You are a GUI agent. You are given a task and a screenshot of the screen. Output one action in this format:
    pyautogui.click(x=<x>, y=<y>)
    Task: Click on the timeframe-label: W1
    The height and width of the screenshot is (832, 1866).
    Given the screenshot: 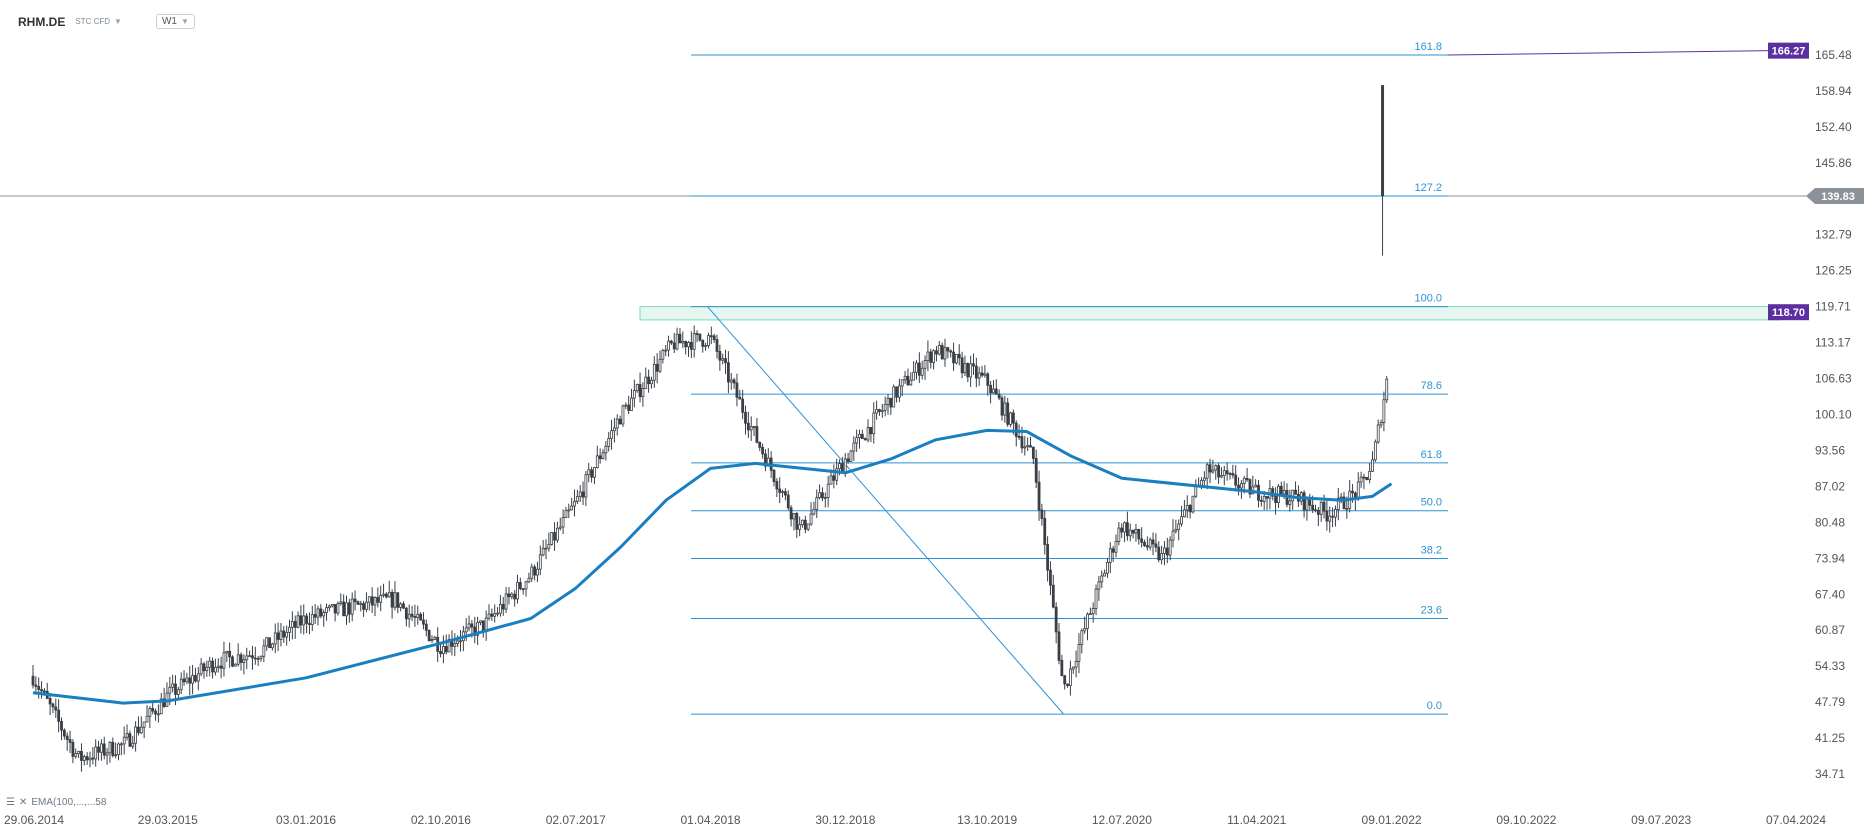 What is the action you would take?
    pyautogui.click(x=169, y=21)
    